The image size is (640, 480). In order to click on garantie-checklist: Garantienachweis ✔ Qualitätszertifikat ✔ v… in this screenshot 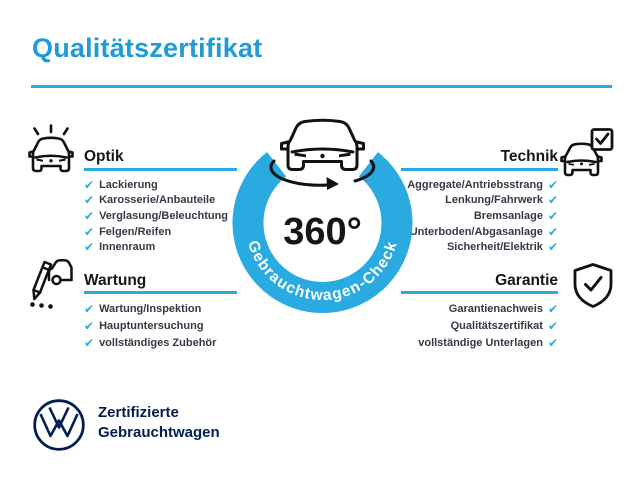, I will do `click(488, 325)`.